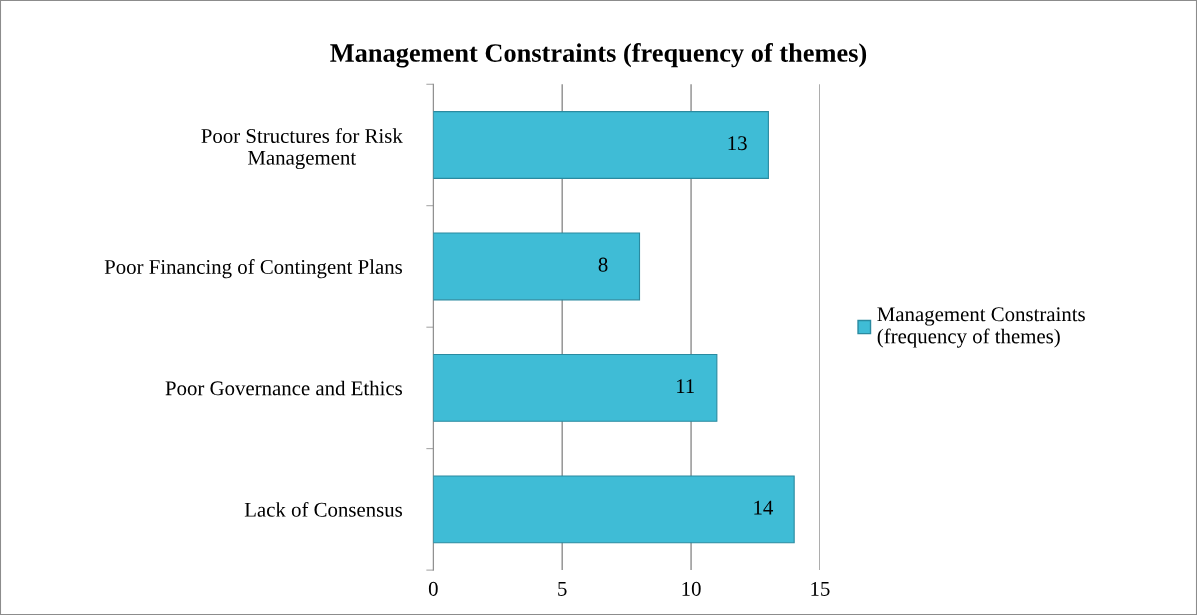  What do you see at coordinates (685, 386) in the screenshot?
I see `data-label: 11` at bounding box center [685, 386].